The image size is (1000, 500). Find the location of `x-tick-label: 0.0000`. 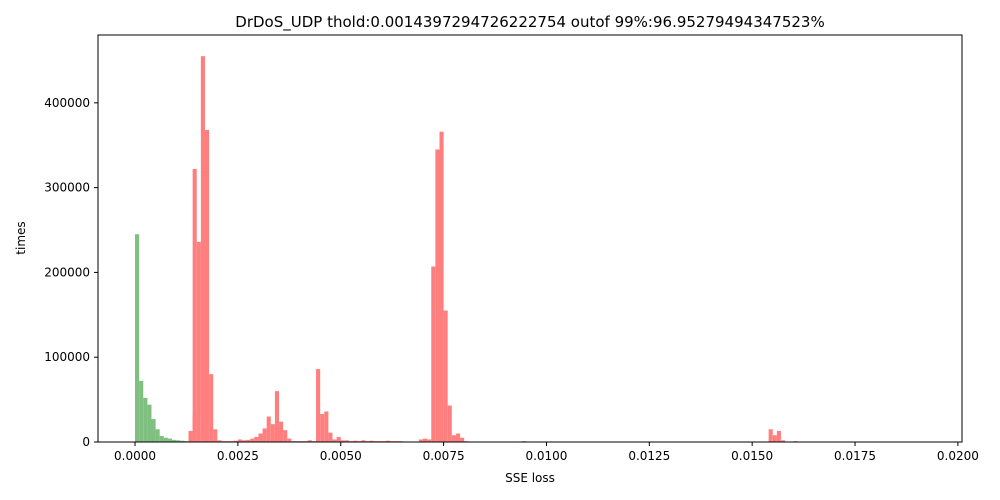

x-tick-label: 0.0000 is located at coordinates (135, 456).